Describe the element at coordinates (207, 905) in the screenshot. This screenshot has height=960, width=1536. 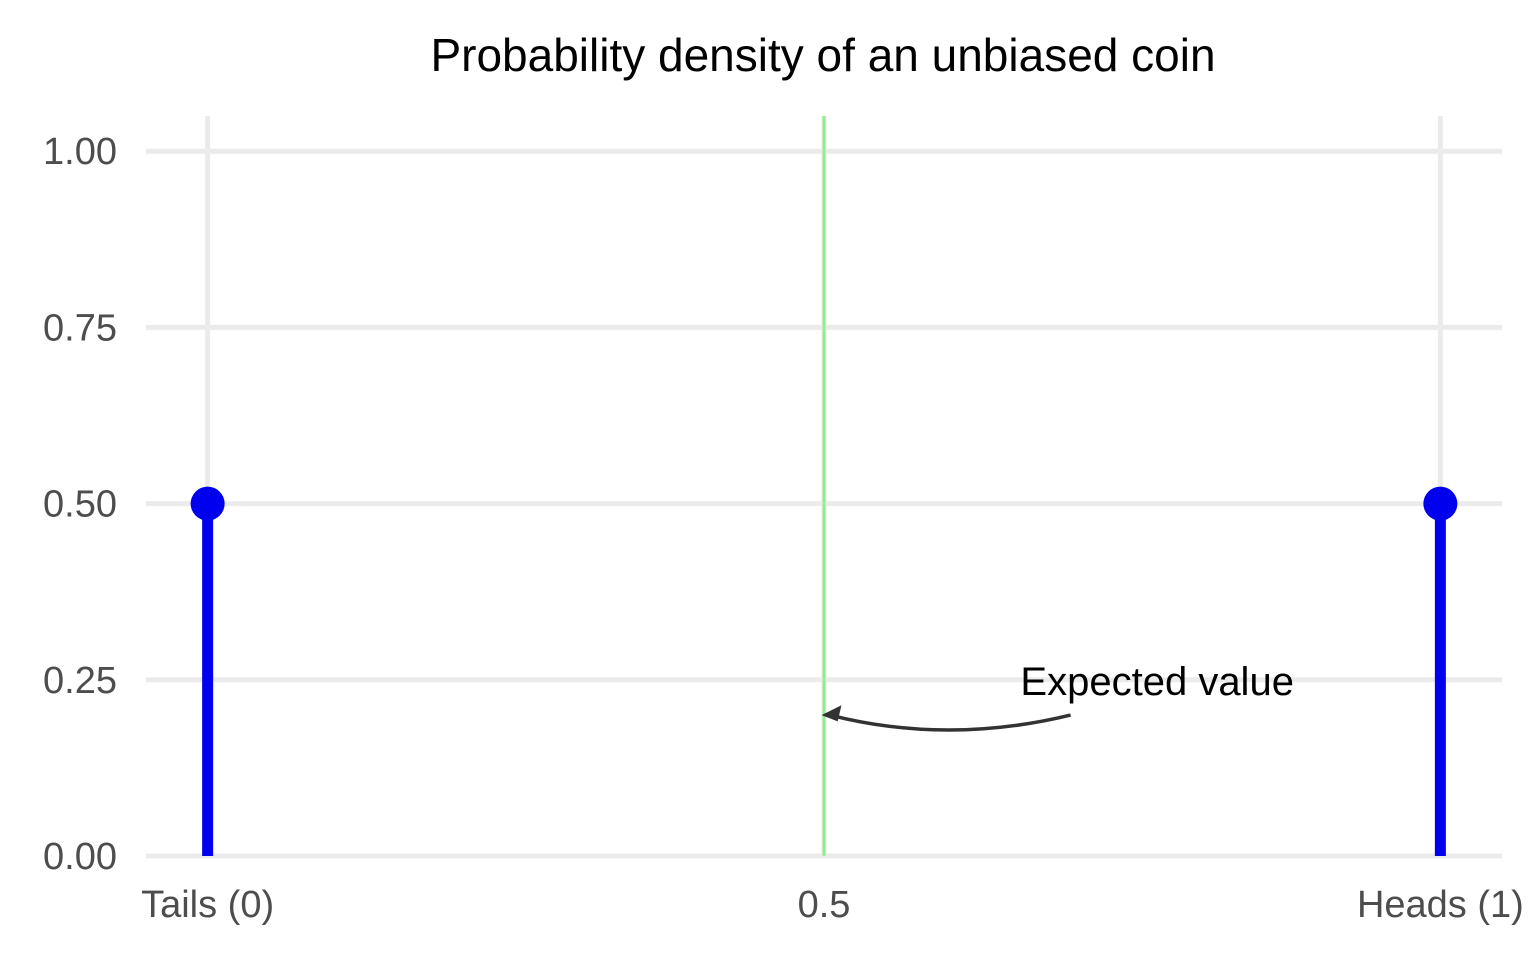
I see `x-tick-label: Tails (0)` at that location.